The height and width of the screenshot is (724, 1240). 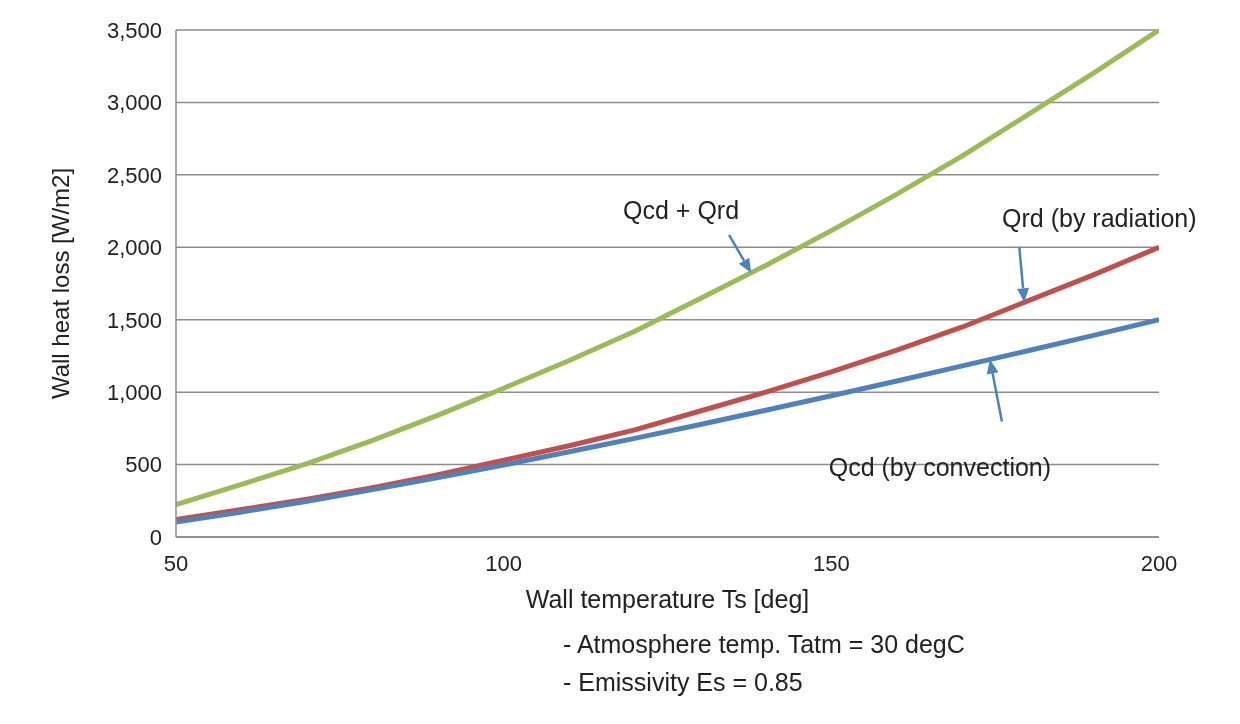 What do you see at coordinates (1159, 563) in the screenshot?
I see `x-tick-label: 200` at bounding box center [1159, 563].